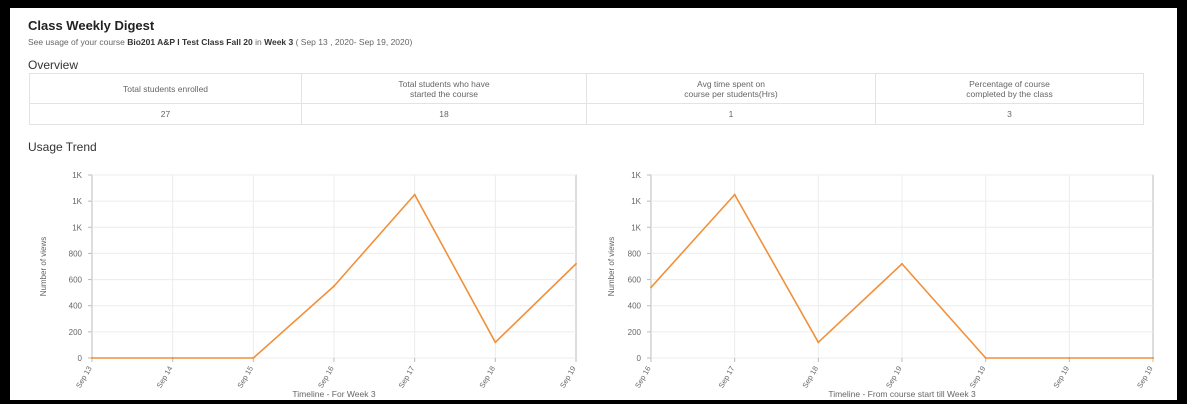 The height and width of the screenshot is (404, 1187). Describe the element at coordinates (84, 377) in the screenshot. I see `x-tick-label: Sep 13` at that location.